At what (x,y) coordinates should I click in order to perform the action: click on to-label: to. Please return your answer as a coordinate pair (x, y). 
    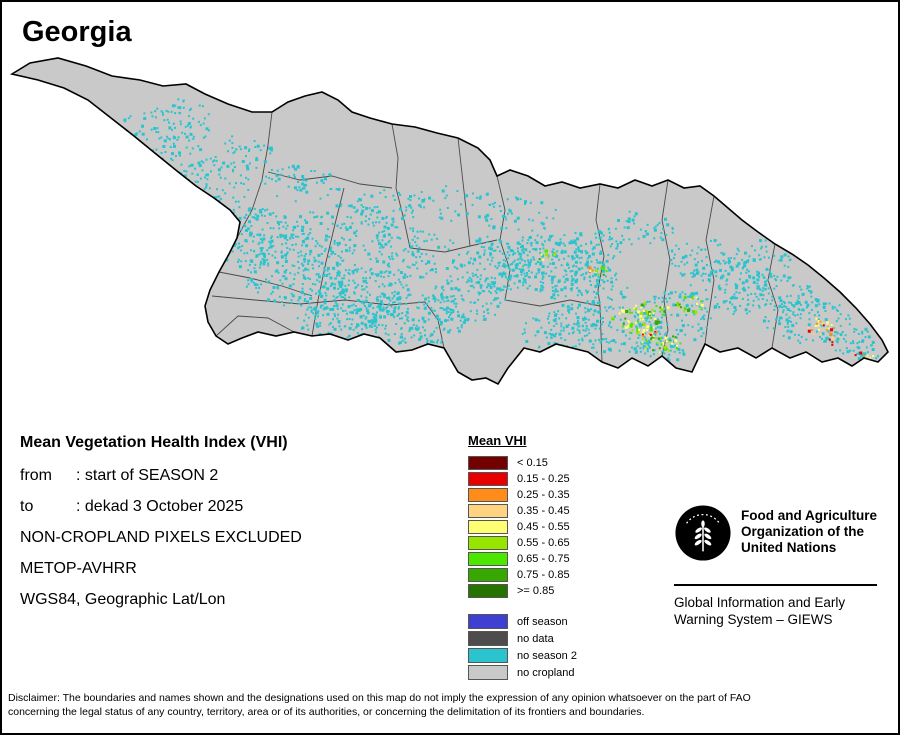
    Looking at the image, I should click on (27, 506).